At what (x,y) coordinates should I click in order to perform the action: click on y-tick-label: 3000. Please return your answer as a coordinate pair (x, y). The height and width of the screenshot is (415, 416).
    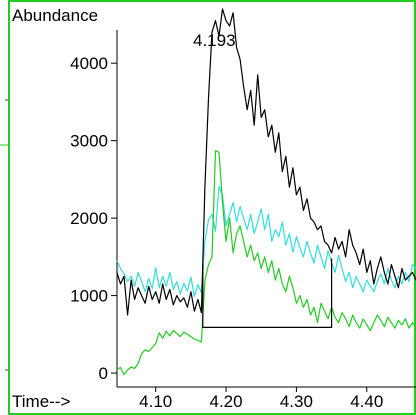
    Looking at the image, I should click on (89, 141).